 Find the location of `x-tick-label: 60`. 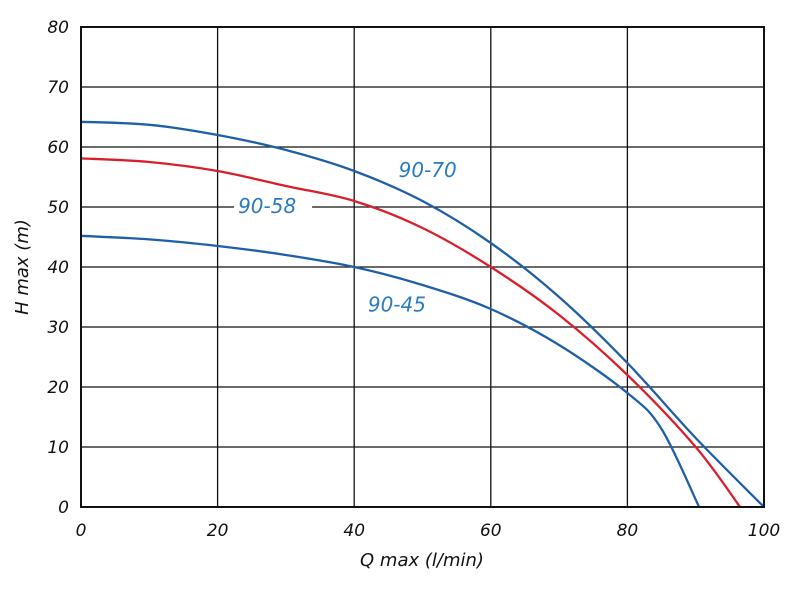

x-tick-label: 60 is located at coordinates (491, 531).